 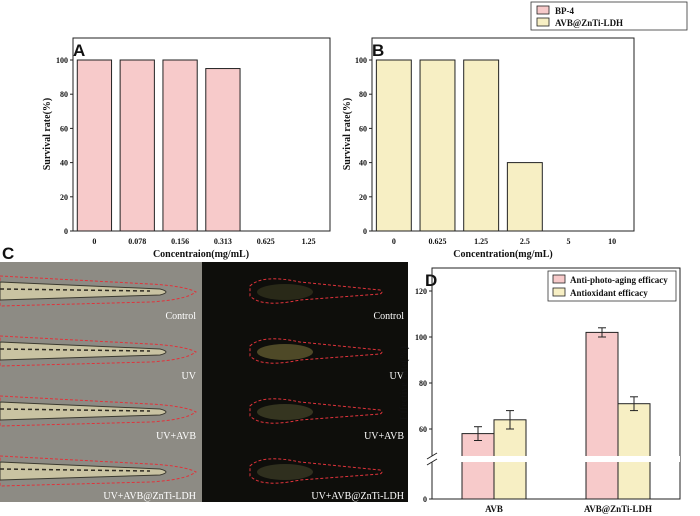 What do you see at coordinates (559, 292) in the screenshot?
I see `panel-d-legend-swatch-antioxidant` at bounding box center [559, 292].